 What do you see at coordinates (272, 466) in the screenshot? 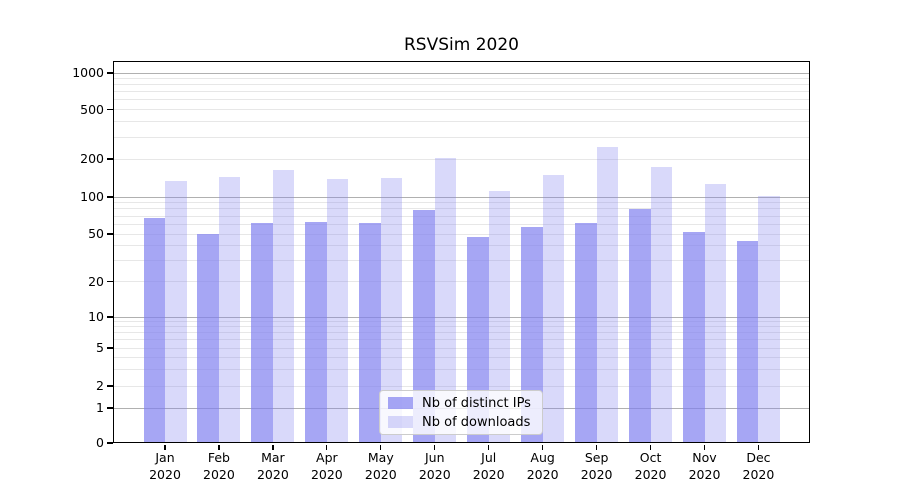
I see `x-tick-label-mar: Mar 2020` at bounding box center [272, 466].